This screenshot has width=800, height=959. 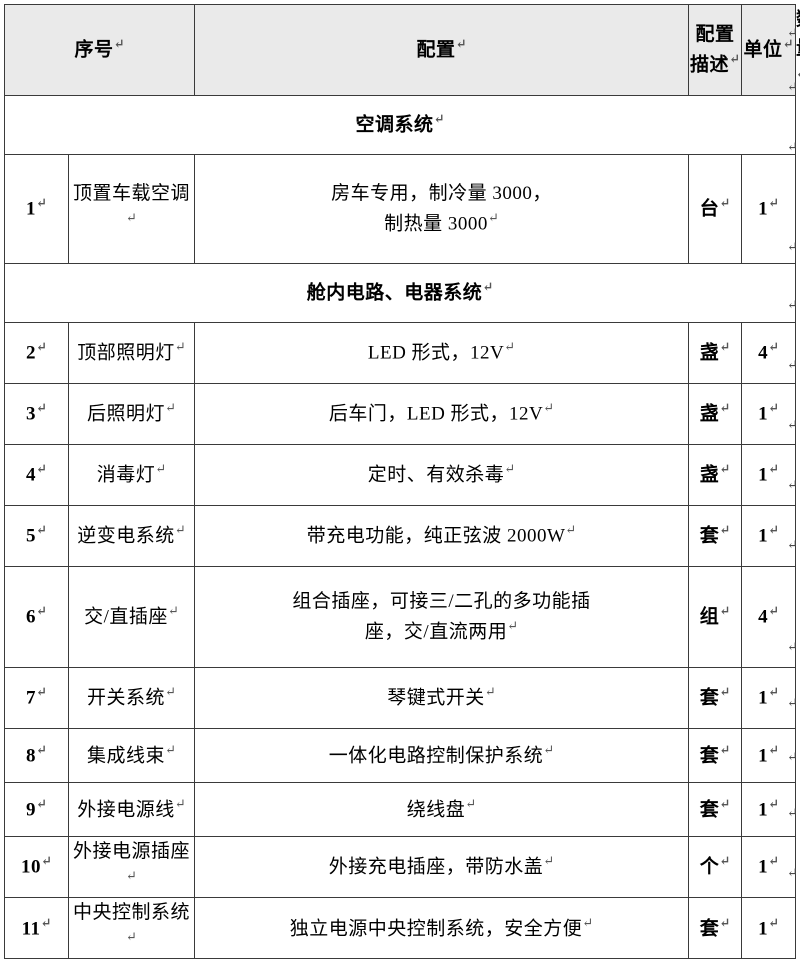 I want to click on row-index-label: 8, so click(x=31, y=756).